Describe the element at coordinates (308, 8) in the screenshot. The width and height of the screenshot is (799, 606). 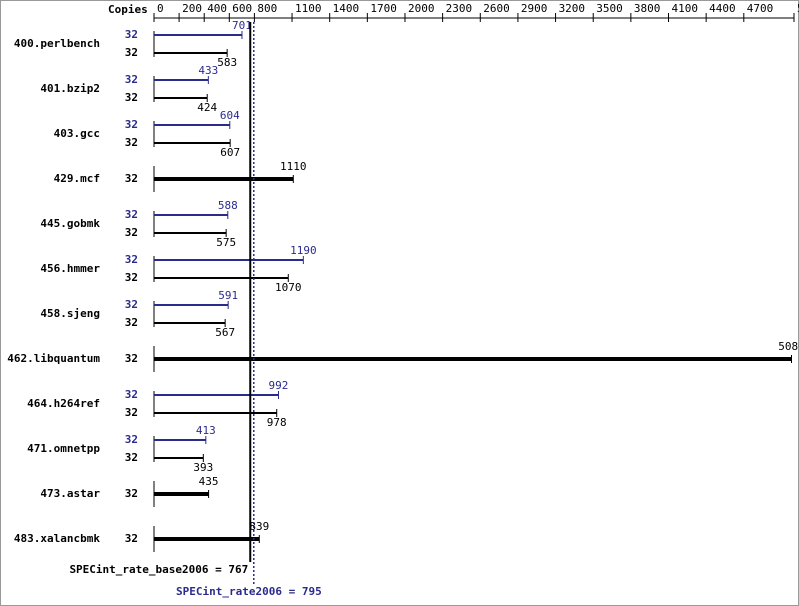
I see `x-tick-label: 1100` at that location.